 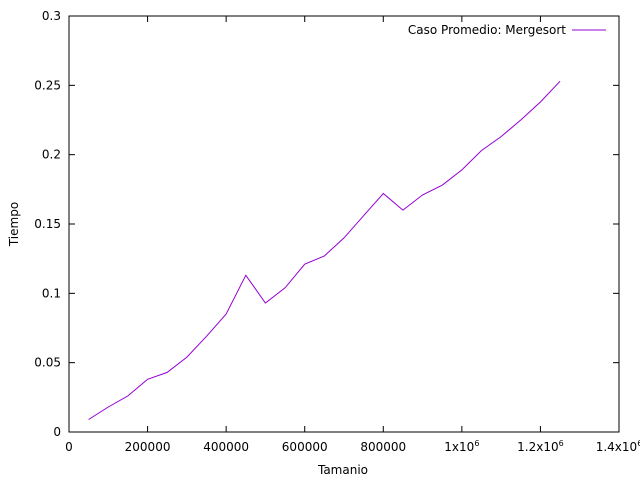 I want to click on y-tick-label: 0.25, so click(x=47, y=85).